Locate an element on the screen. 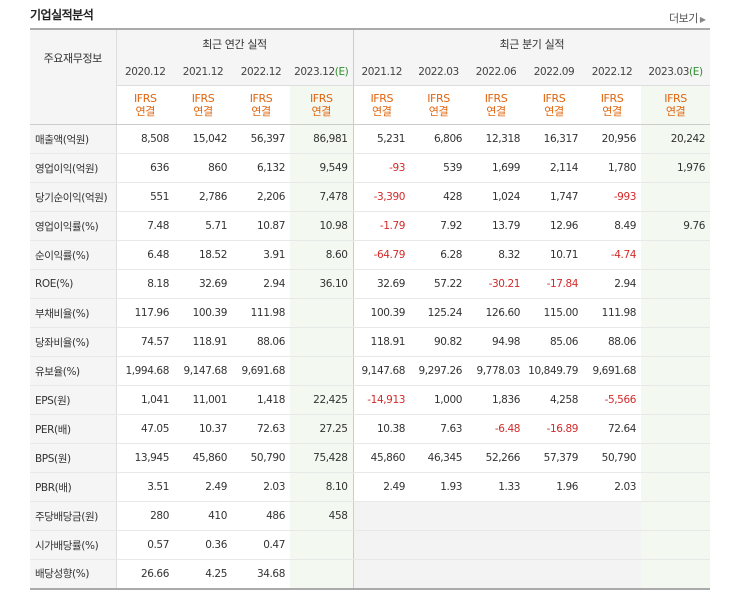 This screenshot has width=731, height=595. row-label: 유보율(%) is located at coordinates (73, 371).